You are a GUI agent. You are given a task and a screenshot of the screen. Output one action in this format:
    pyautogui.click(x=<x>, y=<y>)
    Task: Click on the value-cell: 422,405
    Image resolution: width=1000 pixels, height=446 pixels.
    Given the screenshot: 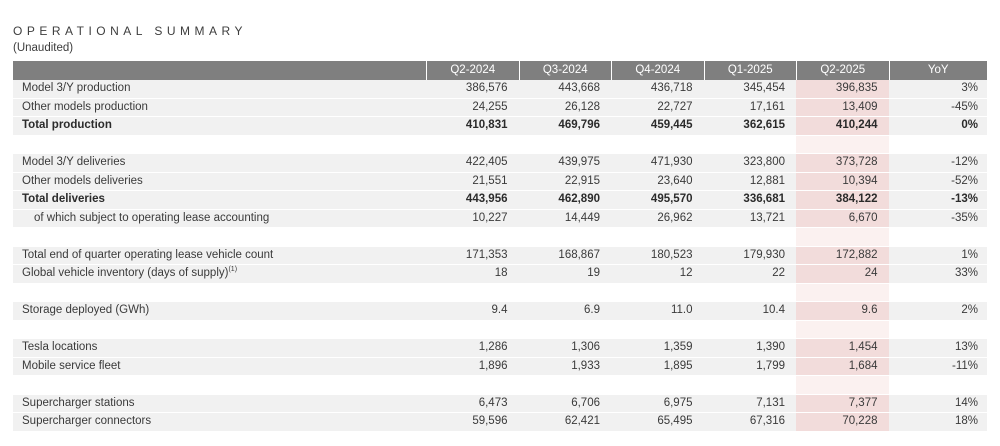 What is the action you would take?
    pyautogui.click(x=486, y=162)
    